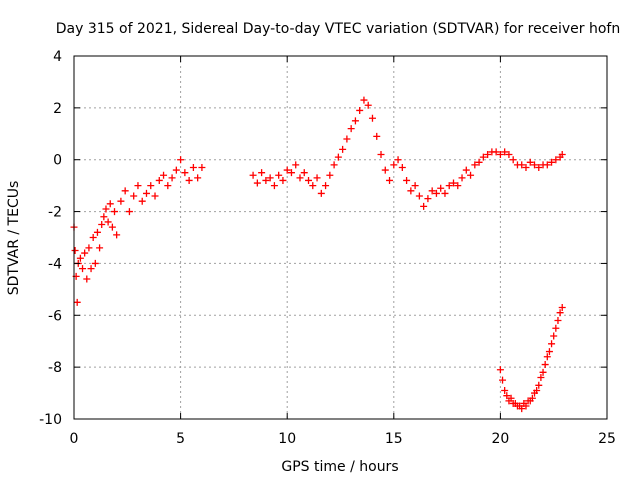  I want to click on x-tick-label: 0, so click(74, 439).